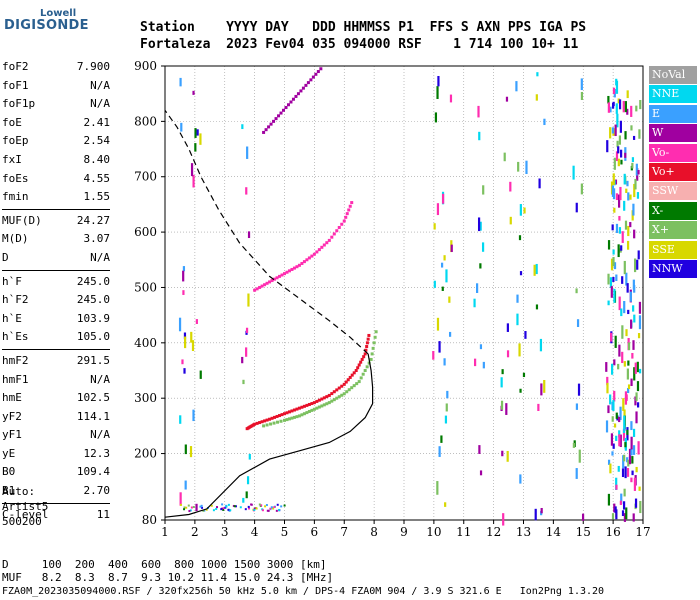 This screenshot has width=700, height=600. What do you see at coordinates (15, 66) in the screenshot?
I see `param-name: foF2` at bounding box center [15, 66].